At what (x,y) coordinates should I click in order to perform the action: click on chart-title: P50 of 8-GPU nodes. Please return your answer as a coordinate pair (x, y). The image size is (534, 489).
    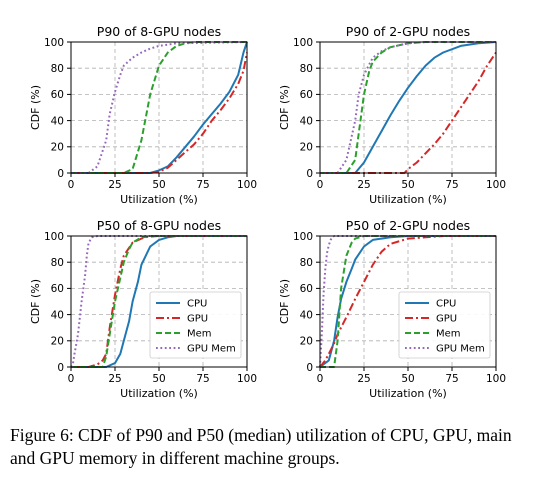
    Looking at the image, I should click on (159, 225).